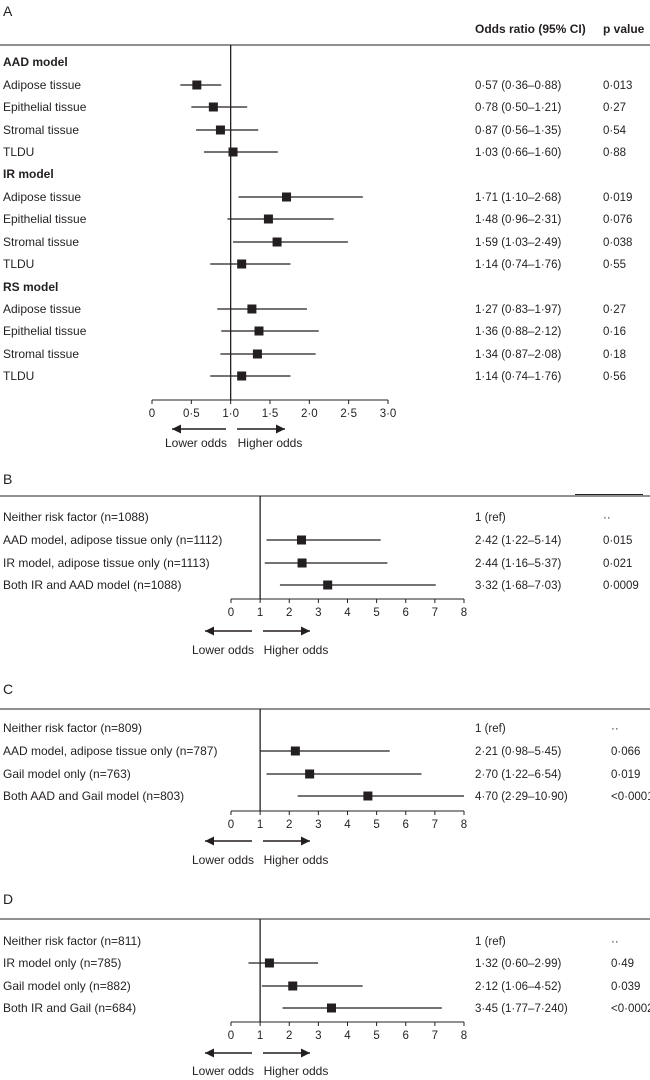 This screenshot has height=1080, width=650. Describe the element at coordinates (617, 86) in the screenshot. I see `p-value: 0·013` at that location.